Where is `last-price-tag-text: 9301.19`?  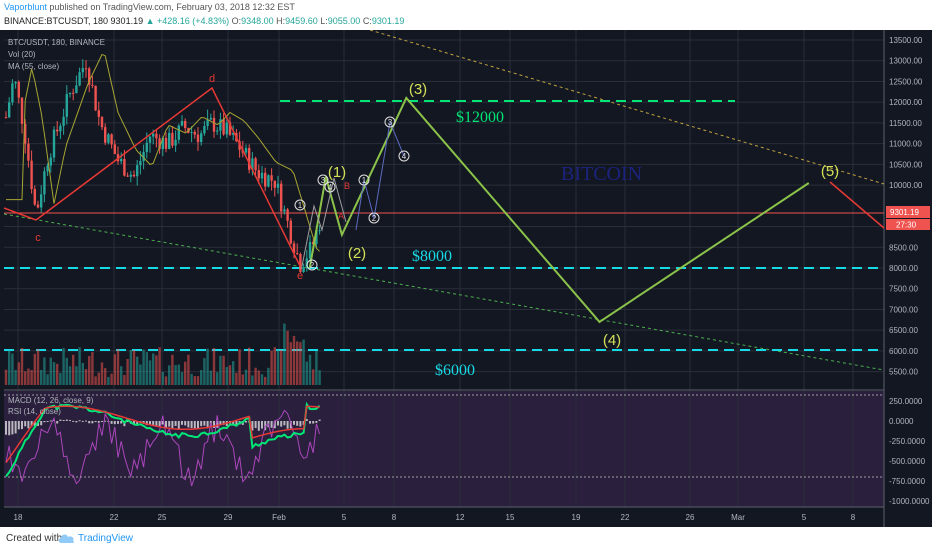 last-price-tag-text: 9301.19 is located at coordinates (904, 212).